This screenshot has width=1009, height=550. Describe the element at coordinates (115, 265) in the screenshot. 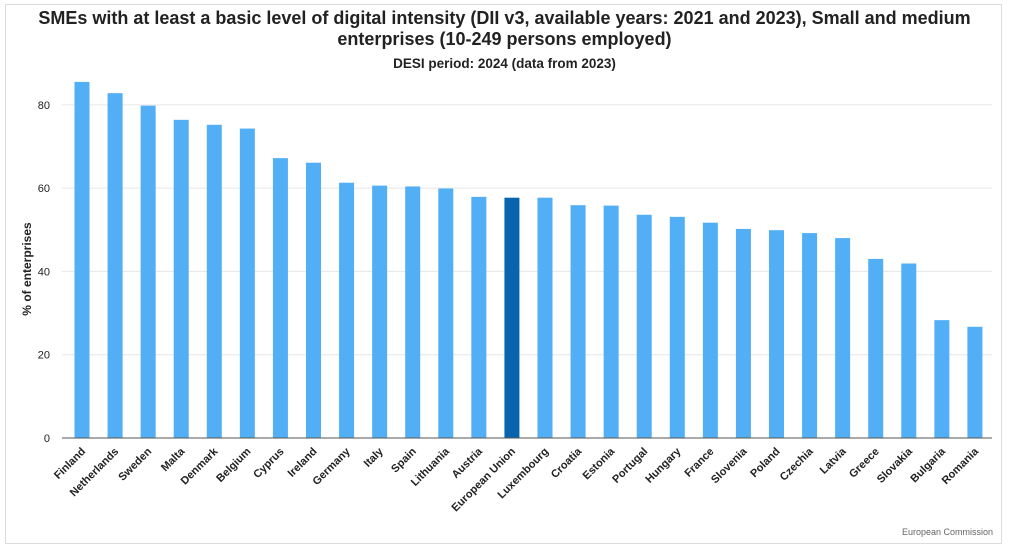

I see `bar-netherlands` at that location.